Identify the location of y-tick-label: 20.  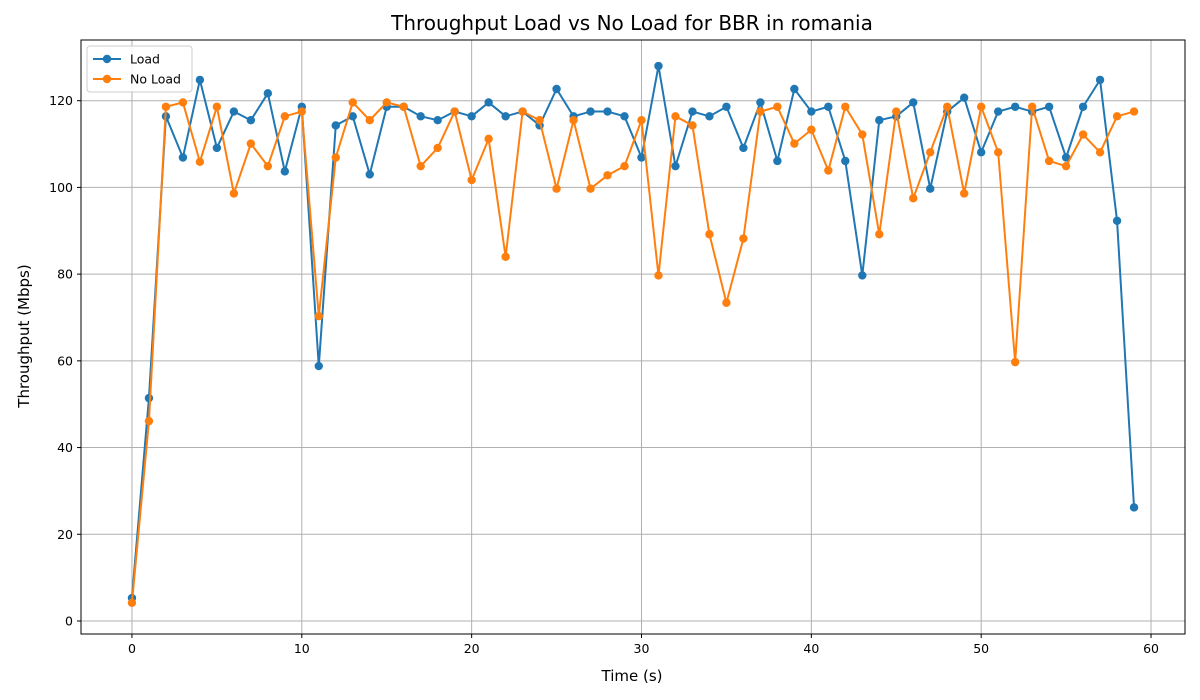
(65, 534).